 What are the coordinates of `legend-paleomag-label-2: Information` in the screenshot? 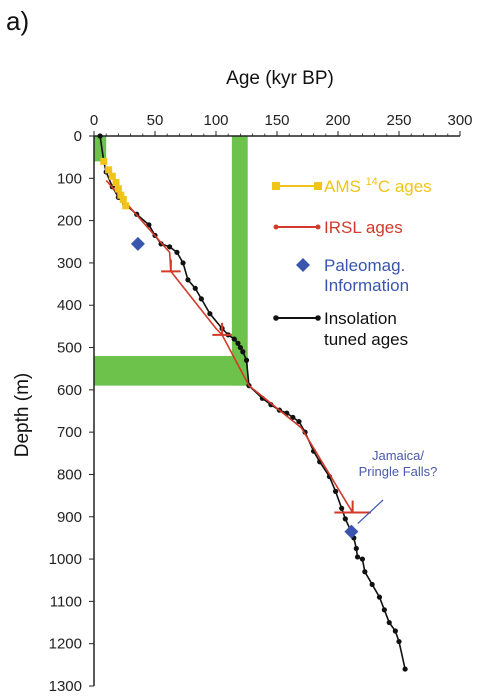 It's located at (366, 285).